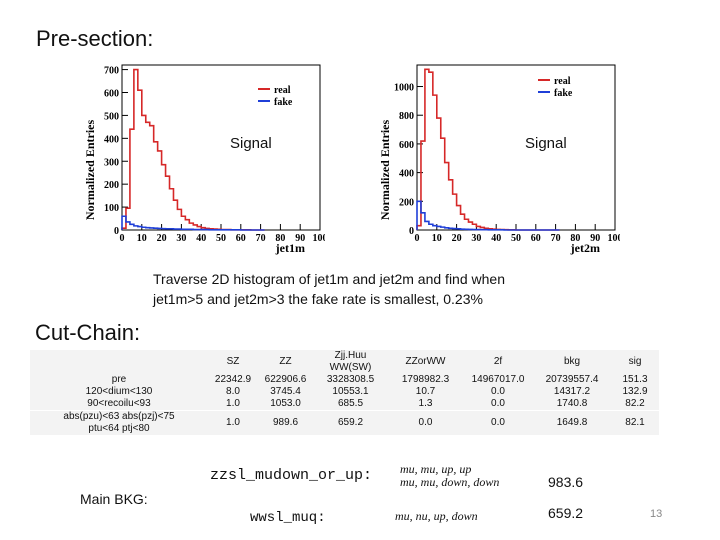  Describe the element at coordinates (585, 248) in the screenshot. I see `x-axis-label: jet2m` at that location.